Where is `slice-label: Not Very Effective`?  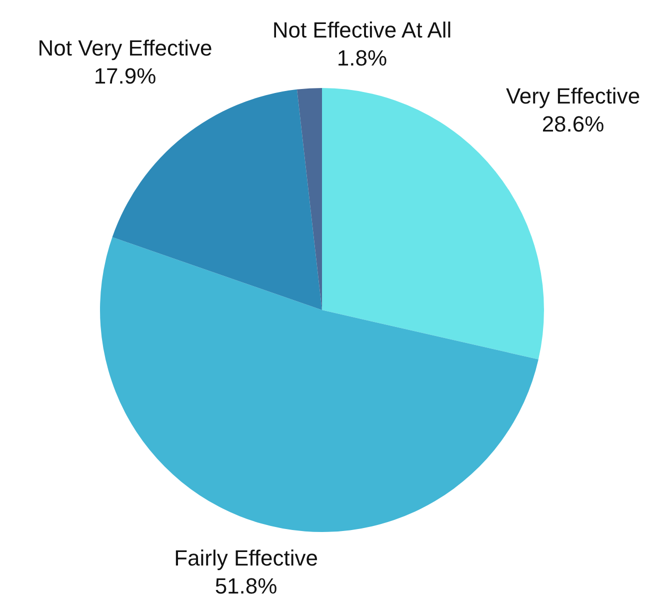
slice-label: Not Very Effective is located at coordinates (125, 48).